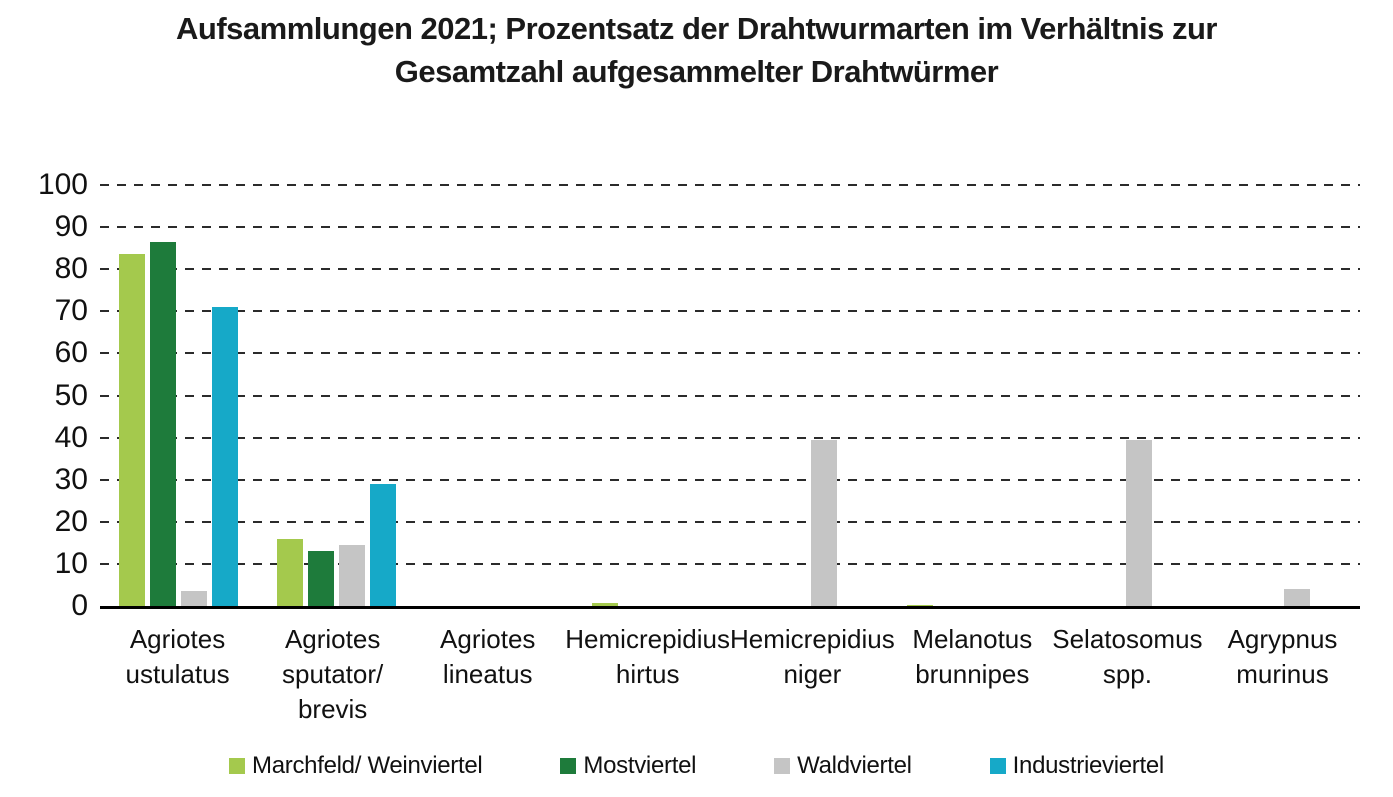 This screenshot has width=1393, height=797. Describe the element at coordinates (44, 395) in the screenshot. I see `y-axis: 0 10 20 30 40 50 60 70 80 90 100` at that location.